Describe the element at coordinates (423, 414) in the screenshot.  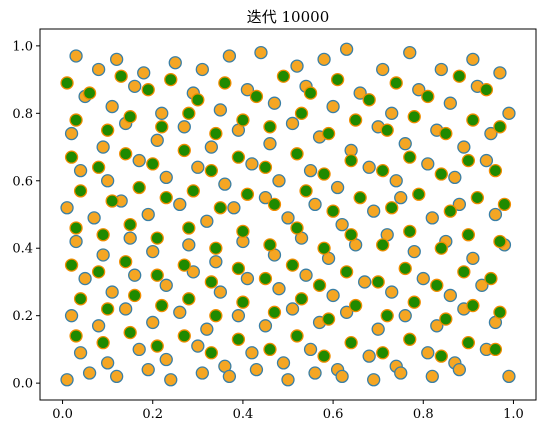
I see `x-tick-label: 0.8` at that location.